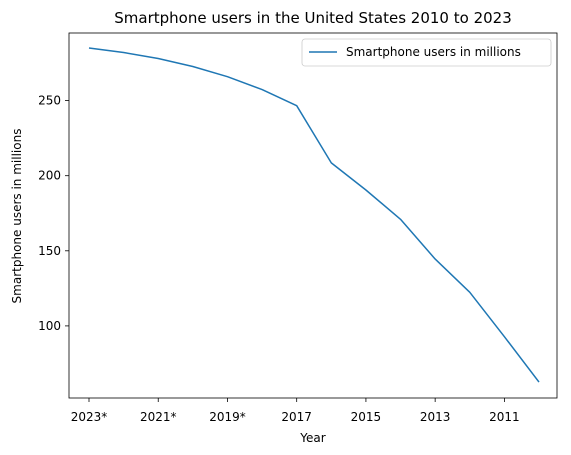 This screenshot has width=571, height=455. Describe the element at coordinates (296, 417) in the screenshot. I see `x-tick-label: 2017` at that location.